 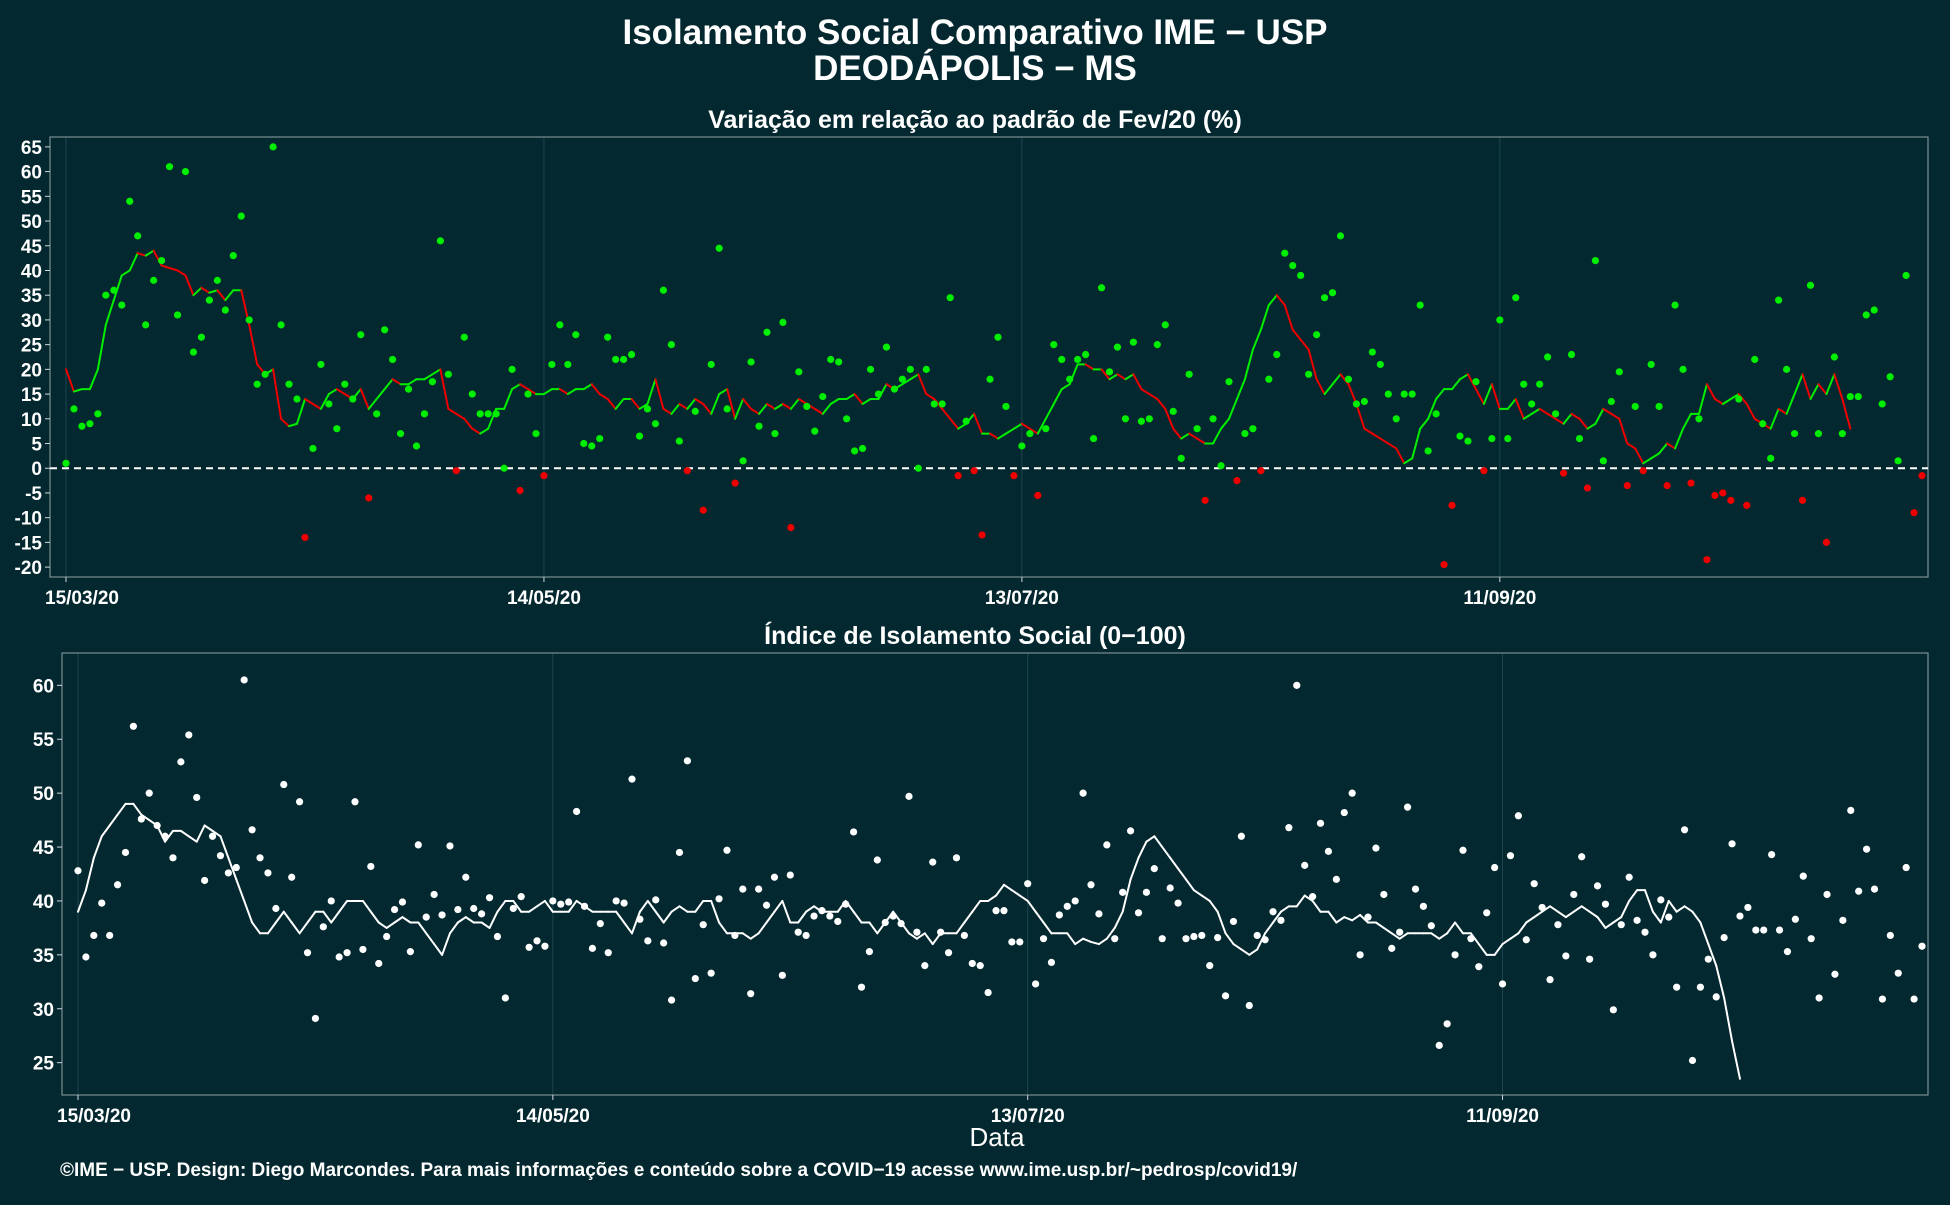 I want to click on panel1-y-tick-label: 20, so click(x=31, y=370).